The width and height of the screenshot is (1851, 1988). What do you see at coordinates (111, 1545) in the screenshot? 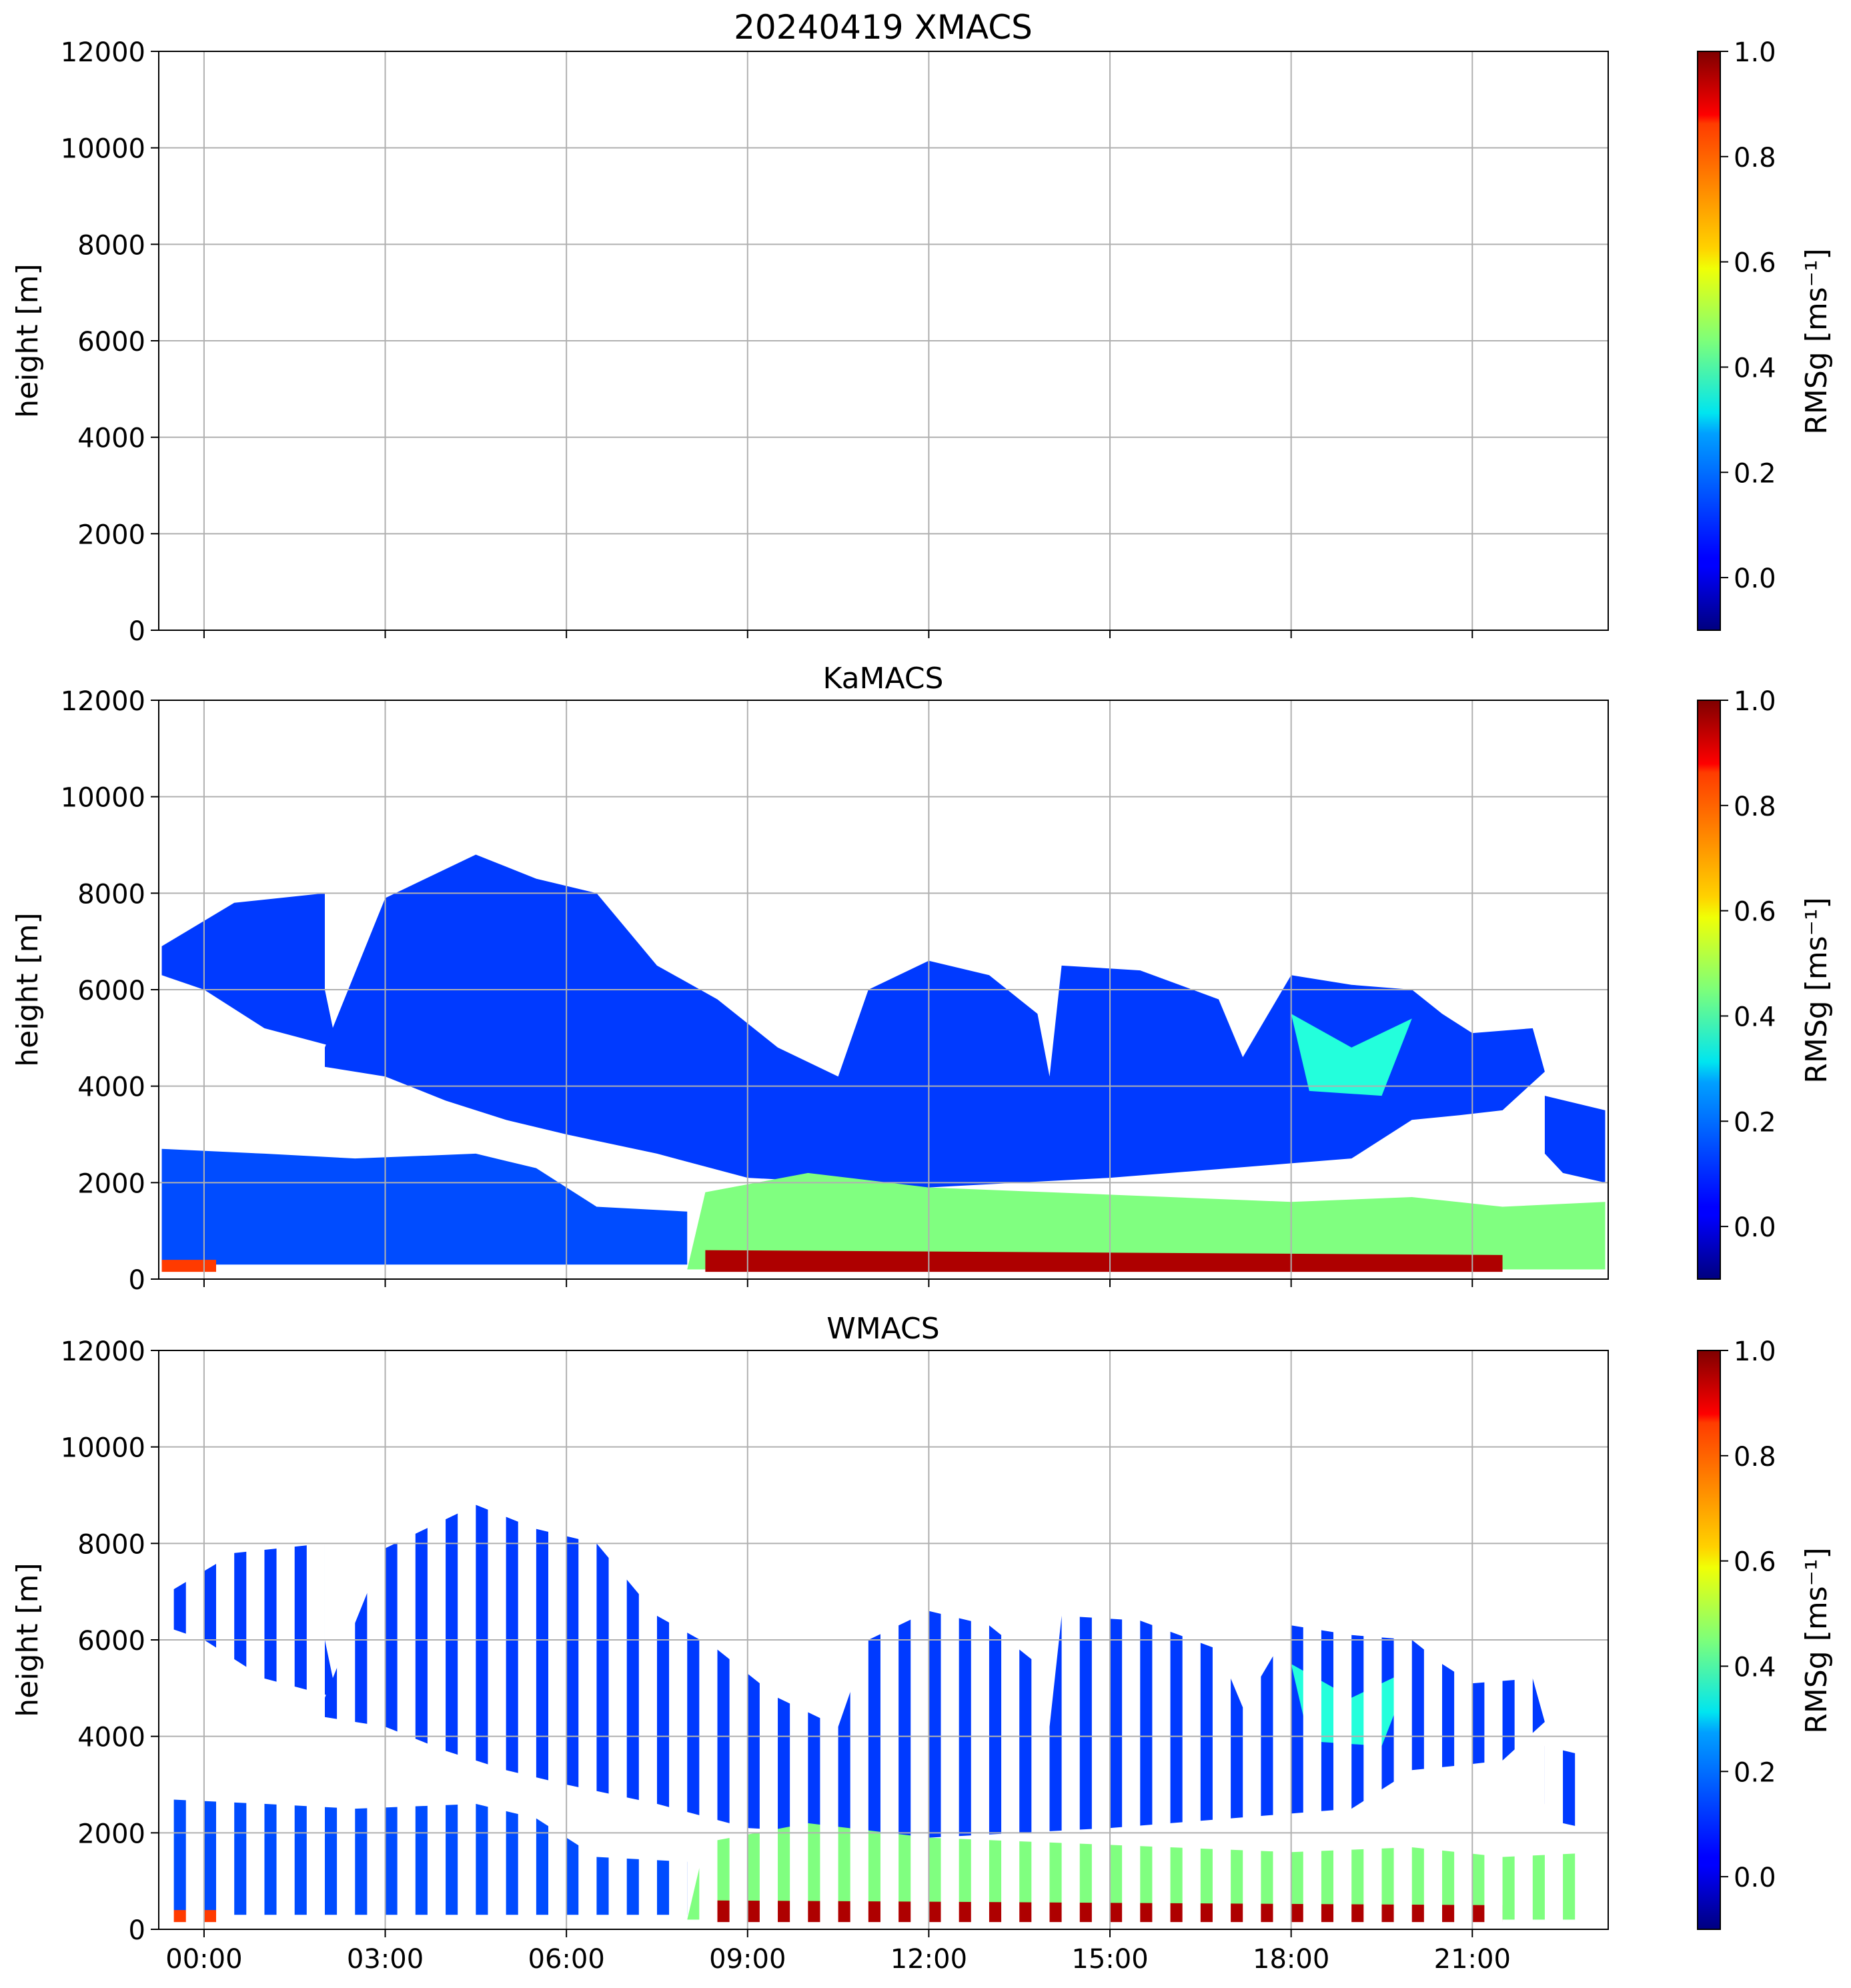
I see `wmacs-y-tick-label: 8000` at bounding box center [111, 1545].